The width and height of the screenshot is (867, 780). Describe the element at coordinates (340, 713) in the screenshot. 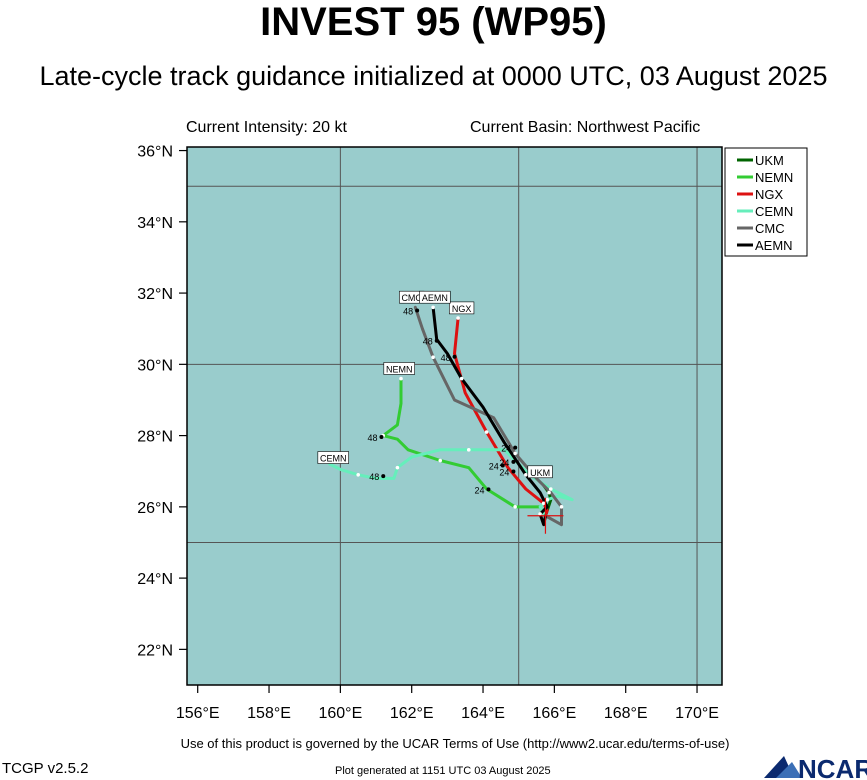

I see `lon-tick-label: 160°E` at that location.